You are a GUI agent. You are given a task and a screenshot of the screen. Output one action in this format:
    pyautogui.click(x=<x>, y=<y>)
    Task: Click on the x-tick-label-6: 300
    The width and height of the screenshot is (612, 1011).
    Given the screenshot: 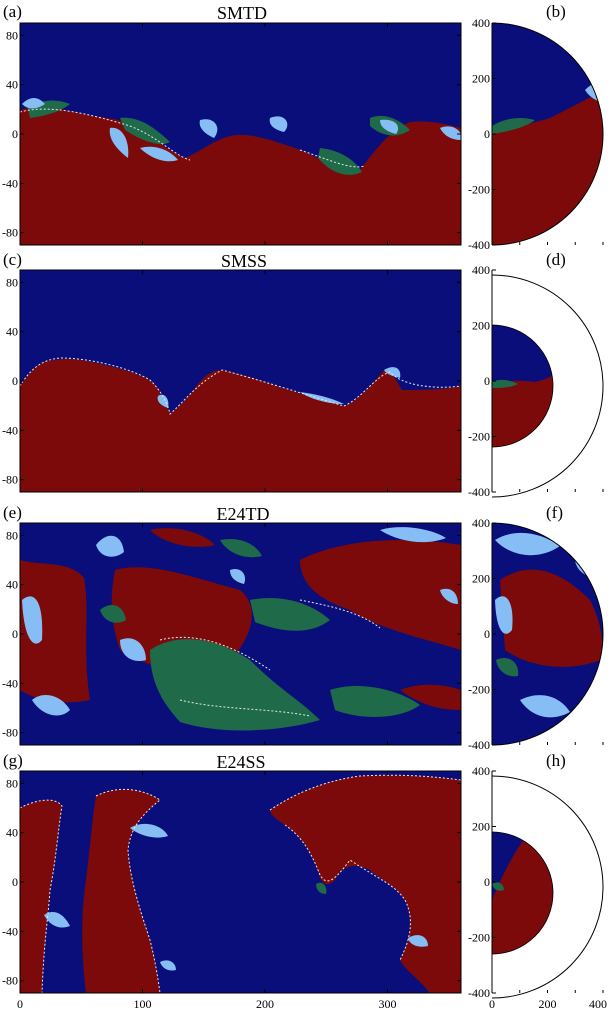 What is the action you would take?
    pyautogui.click(x=388, y=1004)
    